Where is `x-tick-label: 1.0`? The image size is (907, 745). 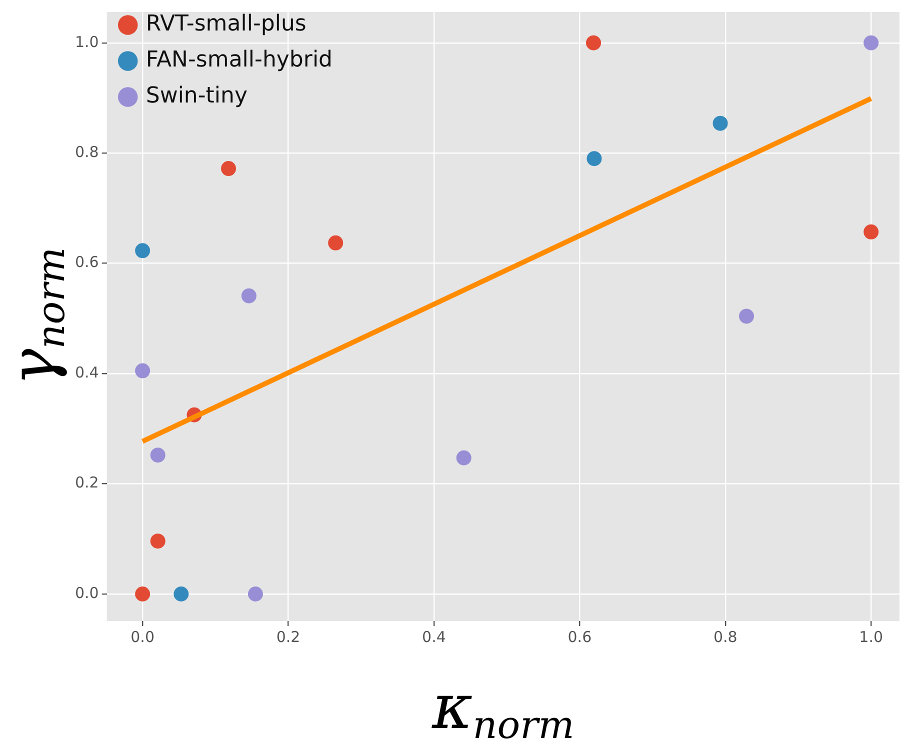
x-tick-label: 1.0 is located at coordinates (871, 637).